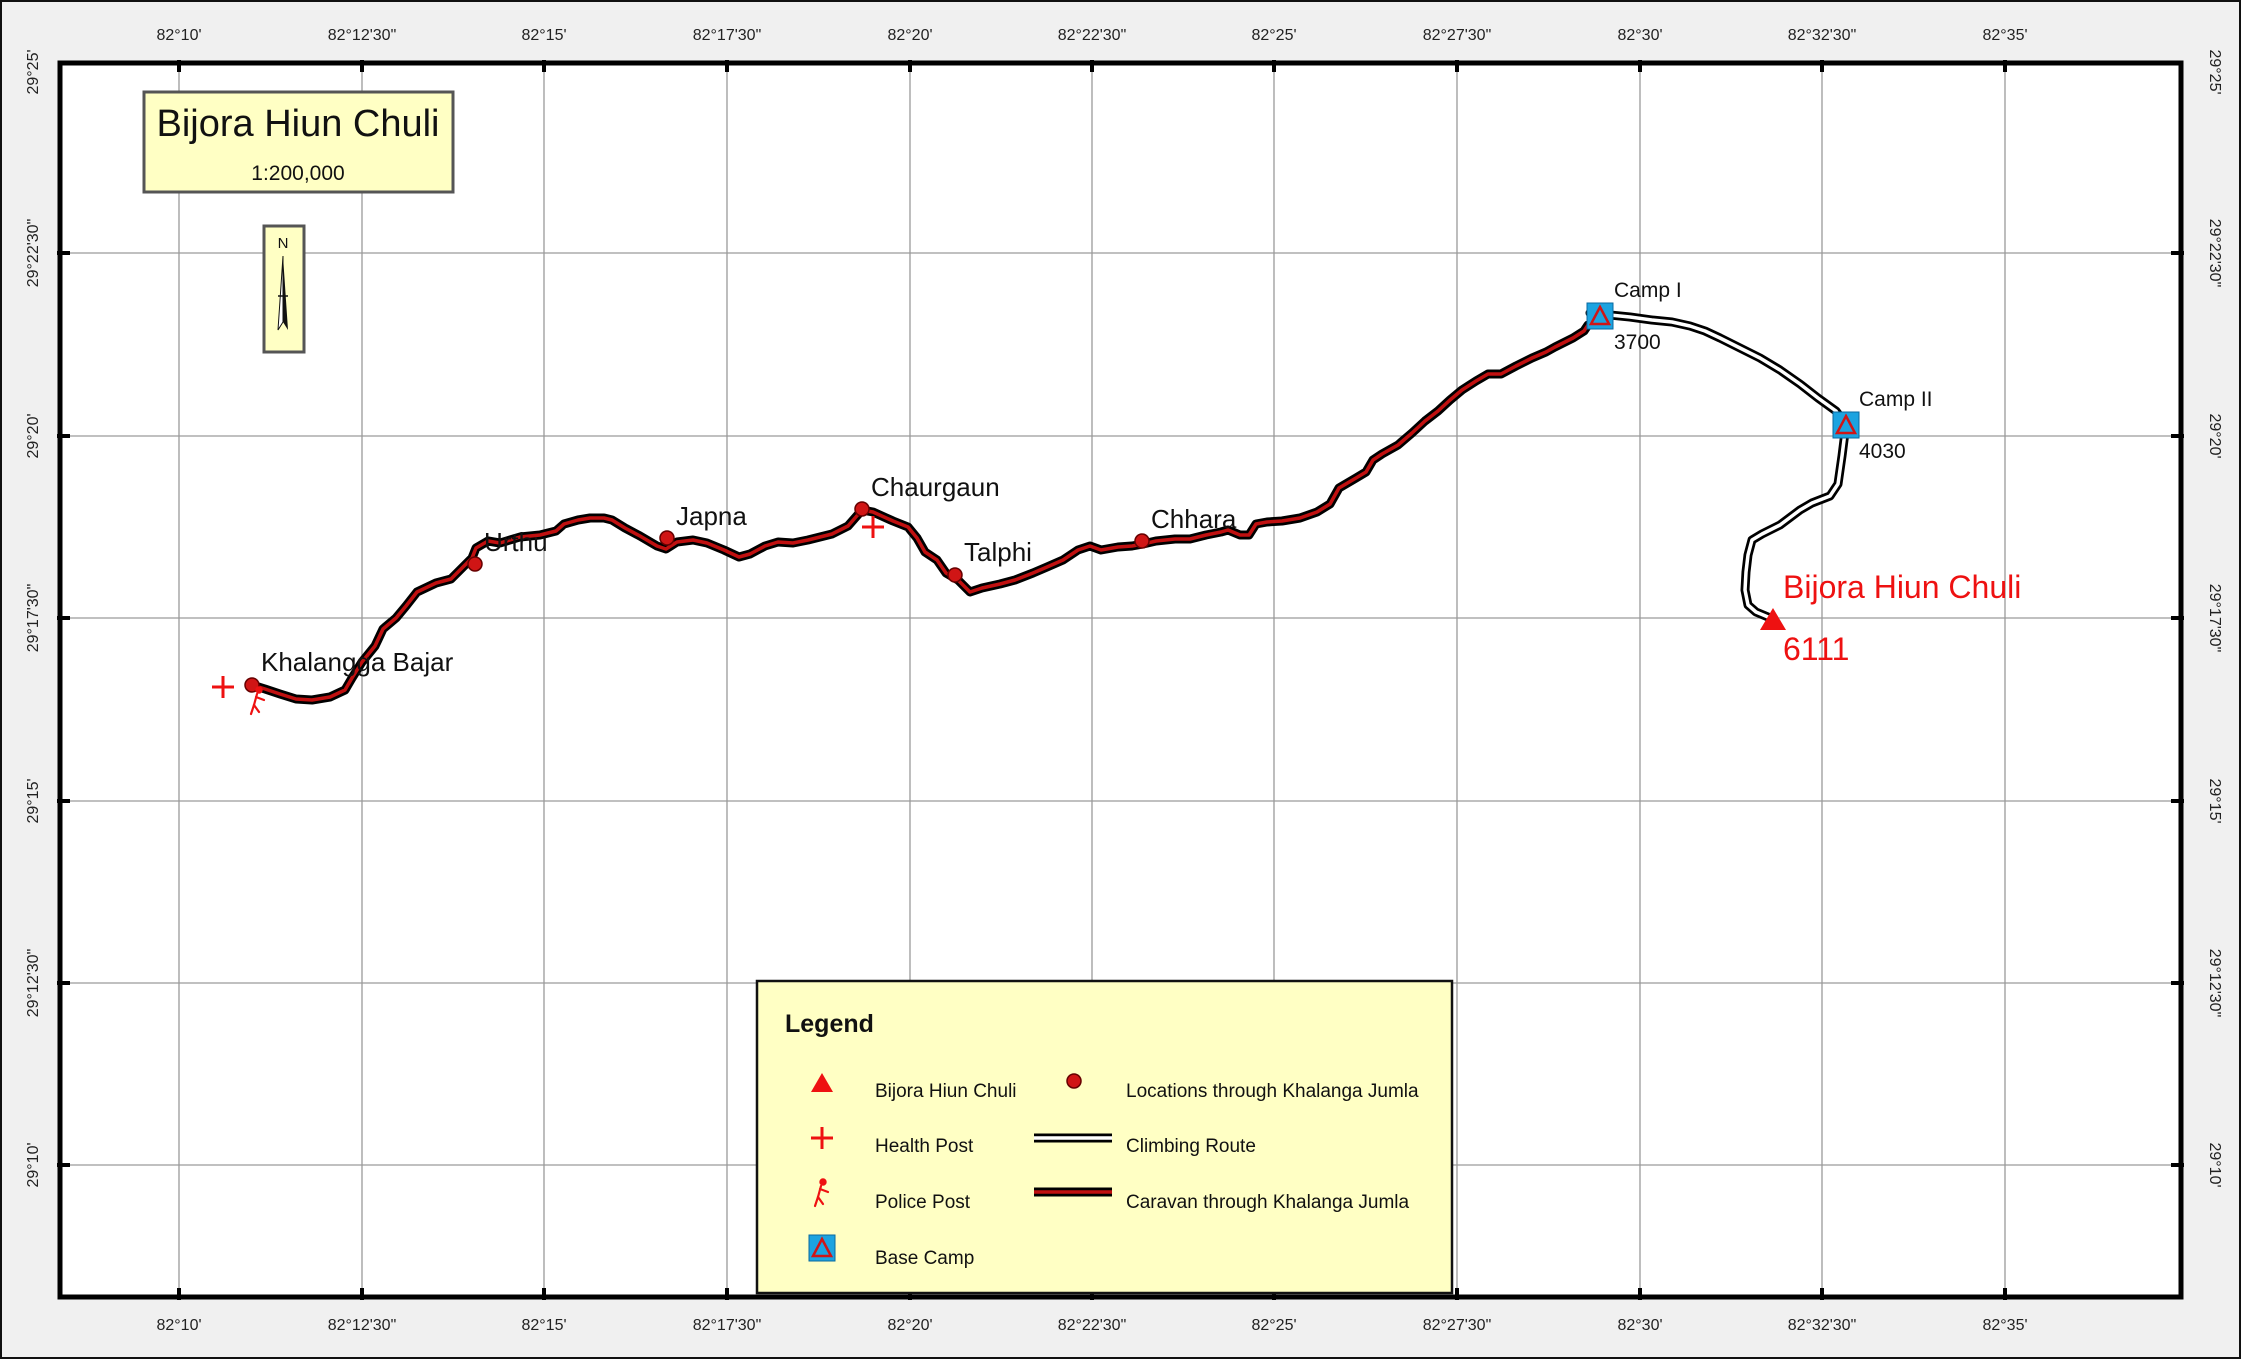  I want to click on legend-basecamp-icon, so click(822, 1248).